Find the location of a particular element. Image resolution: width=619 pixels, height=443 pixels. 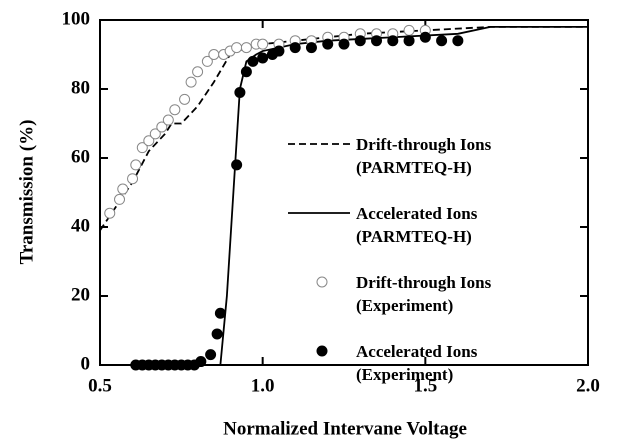

legend-entry: Accelerated Ions (PARMTEQ-H) is located at coordinates (417, 225).